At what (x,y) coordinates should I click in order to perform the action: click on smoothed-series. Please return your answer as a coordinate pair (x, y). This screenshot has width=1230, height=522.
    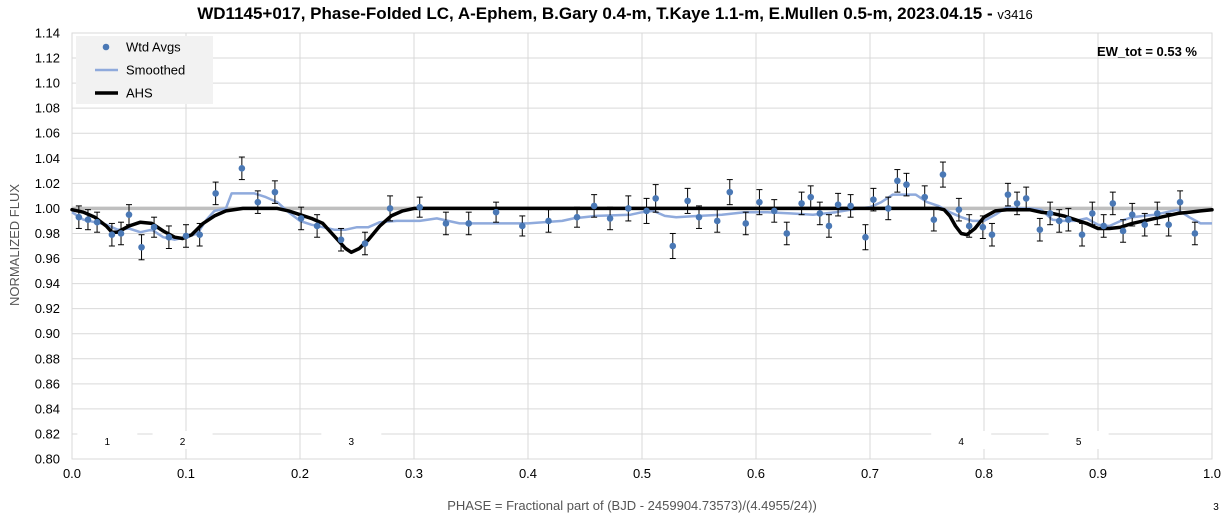
    Looking at the image, I should click on (641, 216).